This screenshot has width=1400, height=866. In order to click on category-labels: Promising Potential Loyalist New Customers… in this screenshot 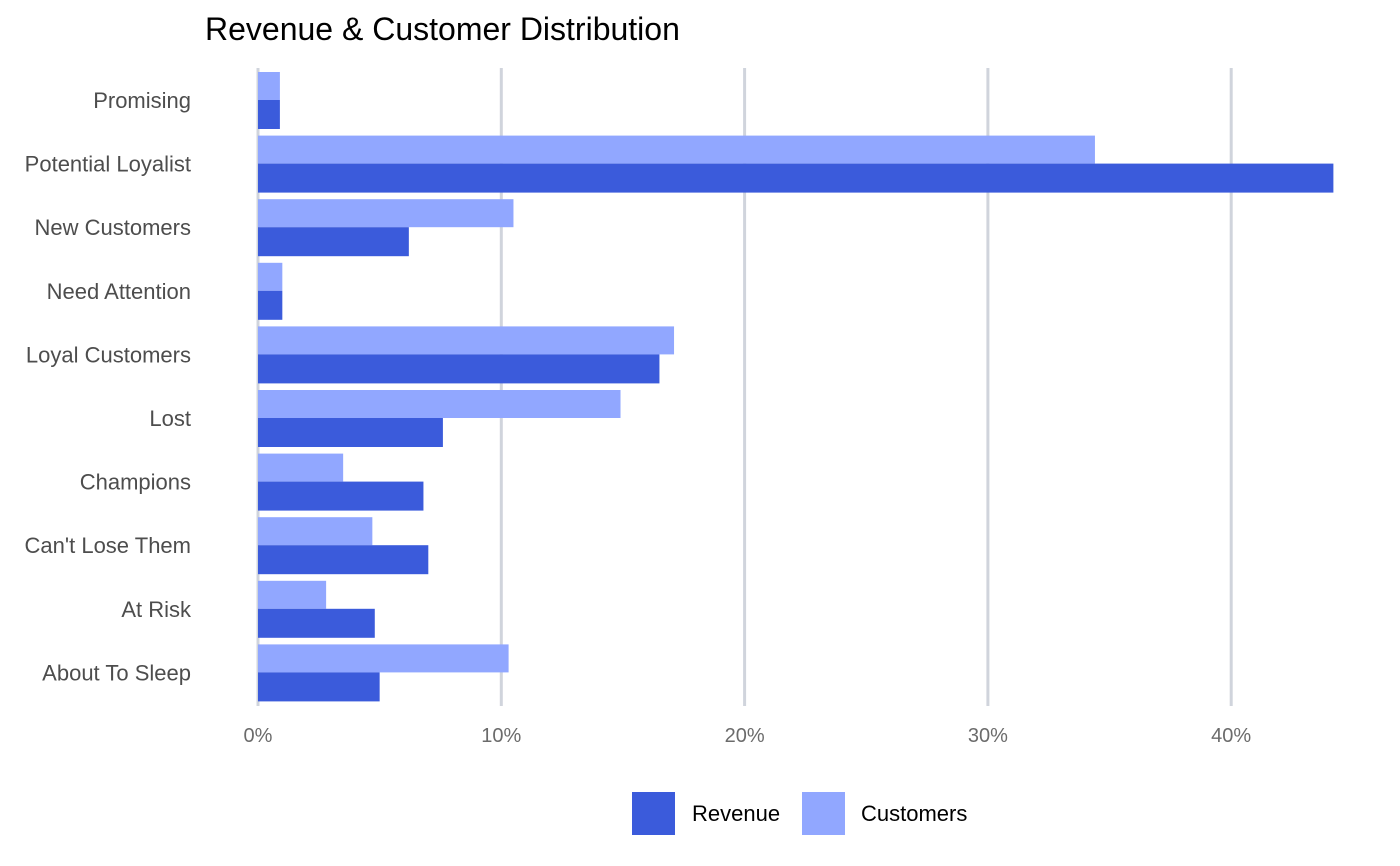, I will do `click(108, 386)`.